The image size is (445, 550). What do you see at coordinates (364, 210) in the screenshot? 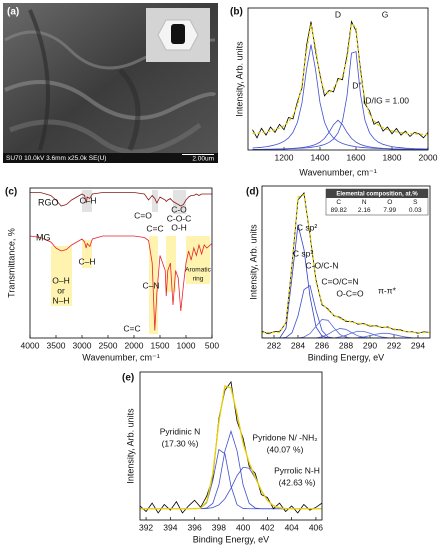
I see `table-cell: 2.16` at bounding box center [364, 210].